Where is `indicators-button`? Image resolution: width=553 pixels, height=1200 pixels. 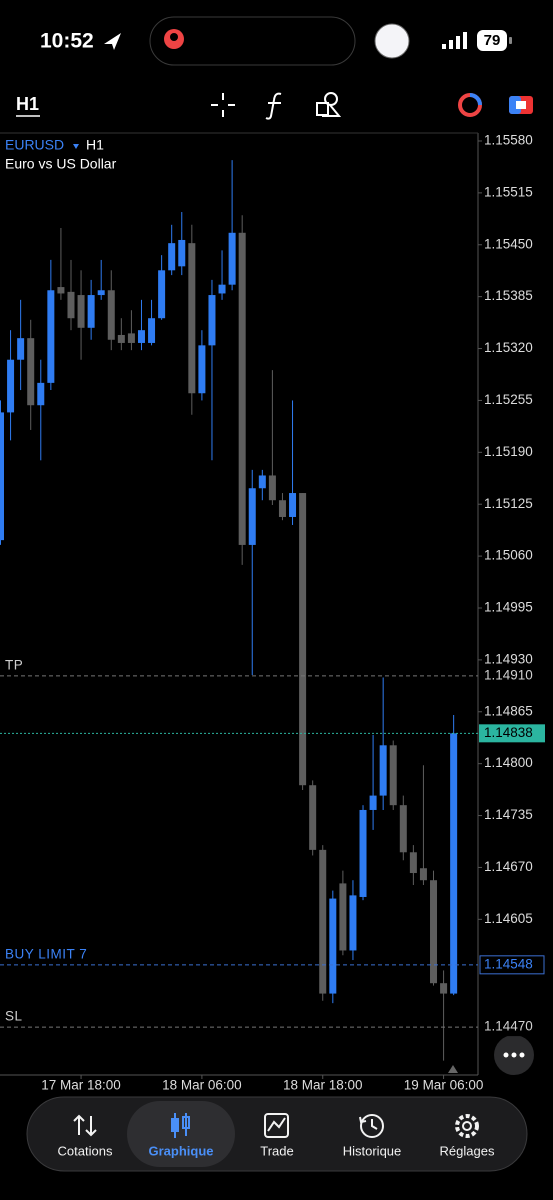 indicators-button is located at coordinates (273, 106).